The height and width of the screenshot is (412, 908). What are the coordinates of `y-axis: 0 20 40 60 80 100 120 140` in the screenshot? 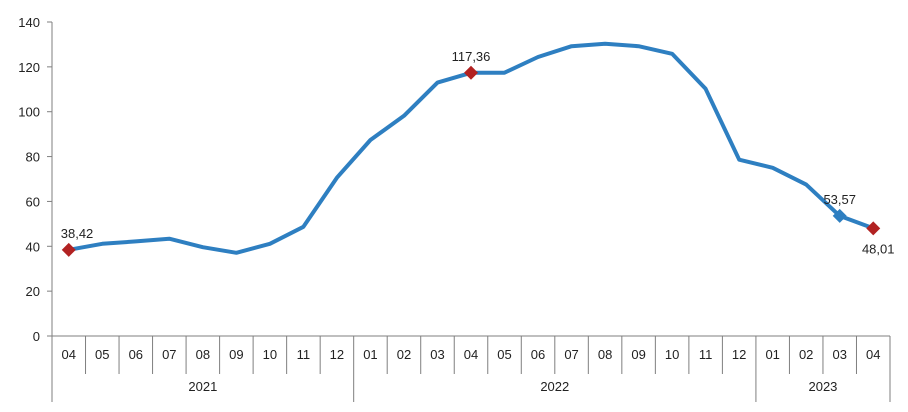 It's located at (35, 179).